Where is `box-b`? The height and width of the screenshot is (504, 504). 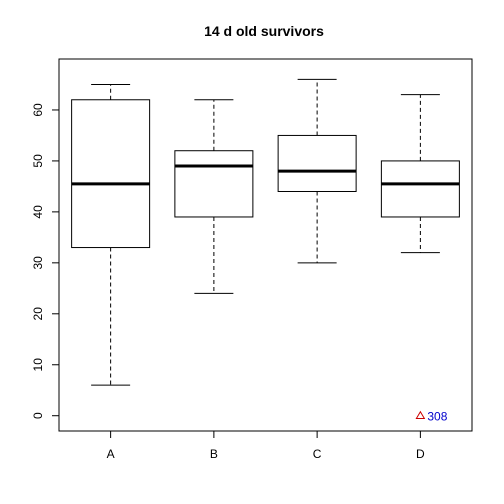 box-b is located at coordinates (214, 196).